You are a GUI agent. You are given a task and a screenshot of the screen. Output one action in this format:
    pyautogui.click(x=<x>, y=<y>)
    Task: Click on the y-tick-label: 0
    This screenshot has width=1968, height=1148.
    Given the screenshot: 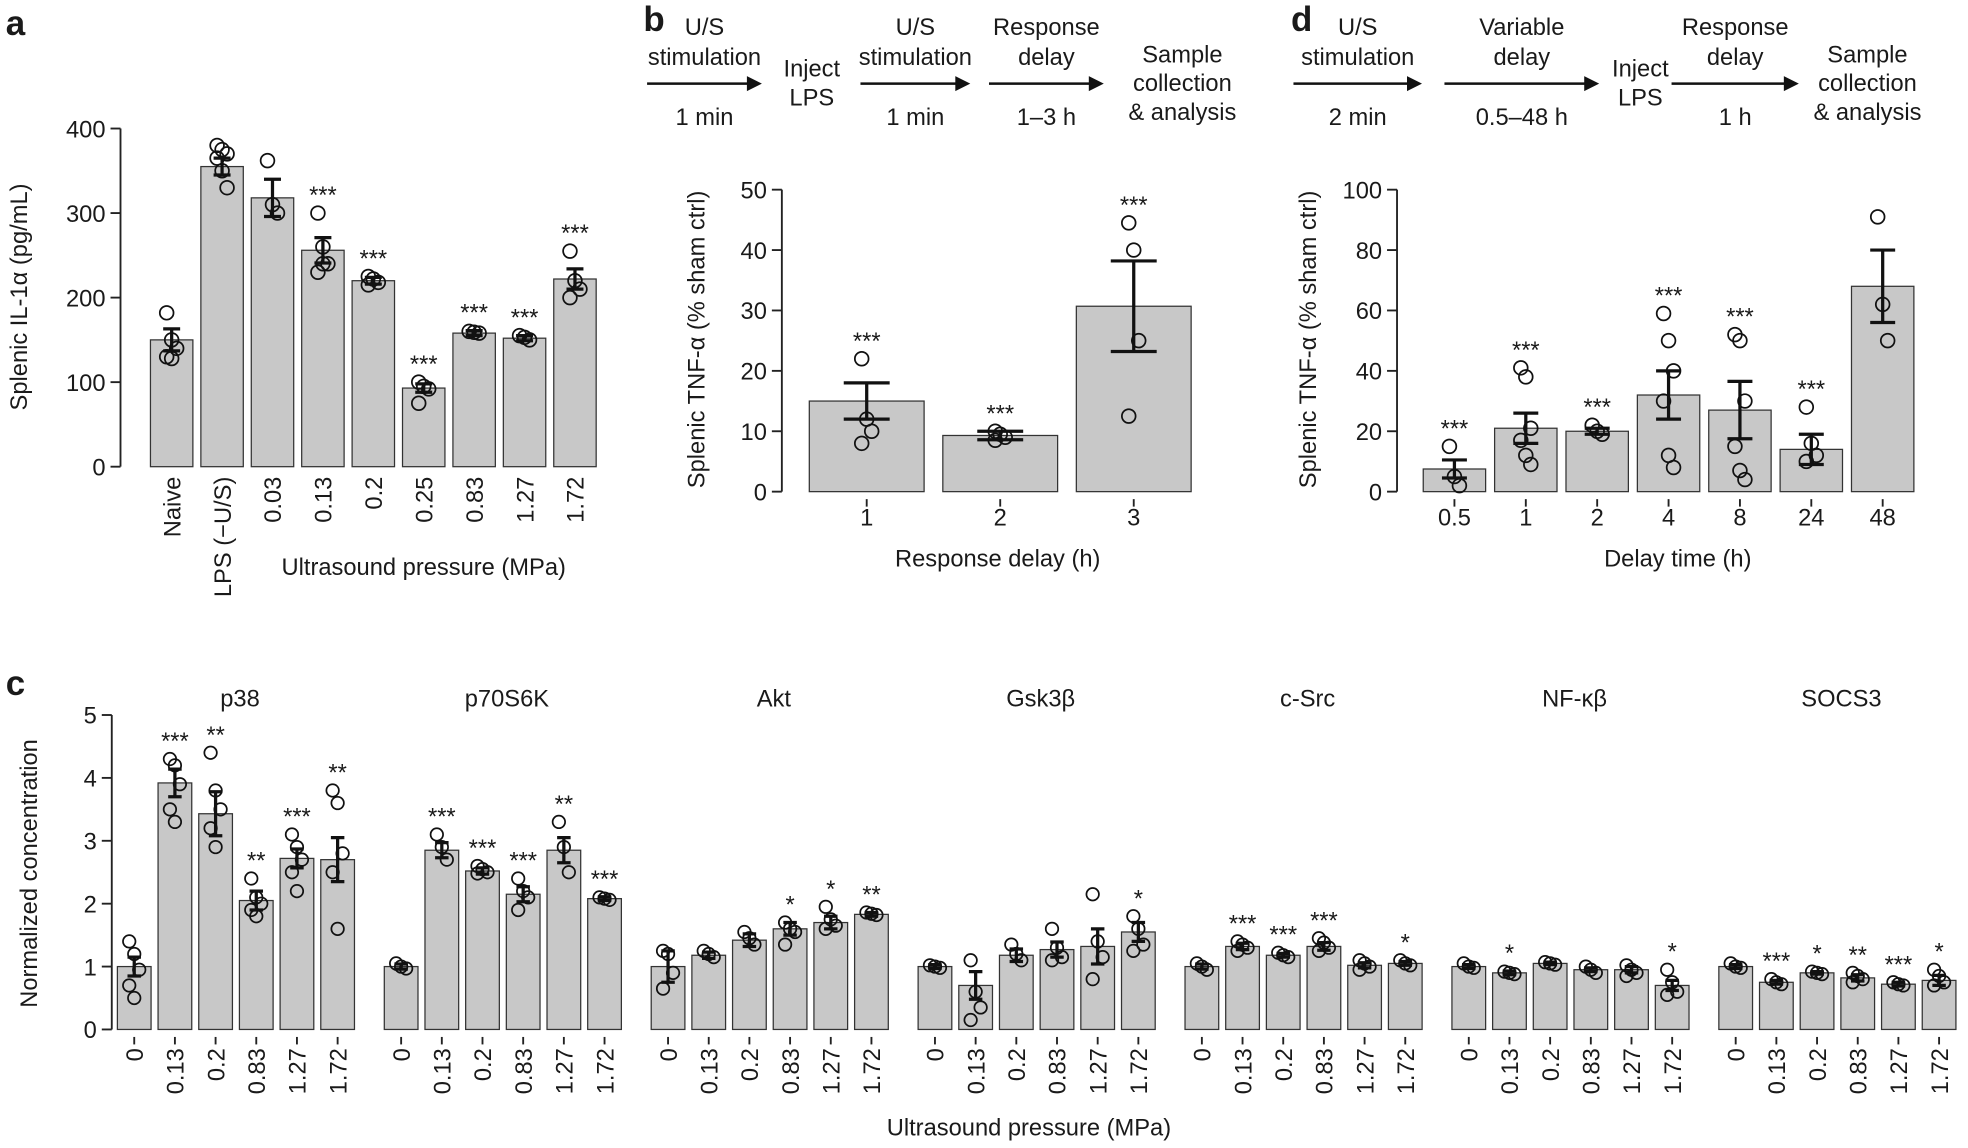 What is the action you would take?
    pyautogui.click(x=90, y=1031)
    